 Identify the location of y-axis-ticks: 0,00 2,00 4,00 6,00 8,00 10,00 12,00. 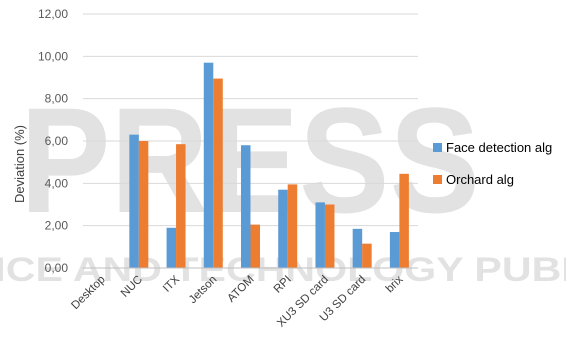
(53, 141).